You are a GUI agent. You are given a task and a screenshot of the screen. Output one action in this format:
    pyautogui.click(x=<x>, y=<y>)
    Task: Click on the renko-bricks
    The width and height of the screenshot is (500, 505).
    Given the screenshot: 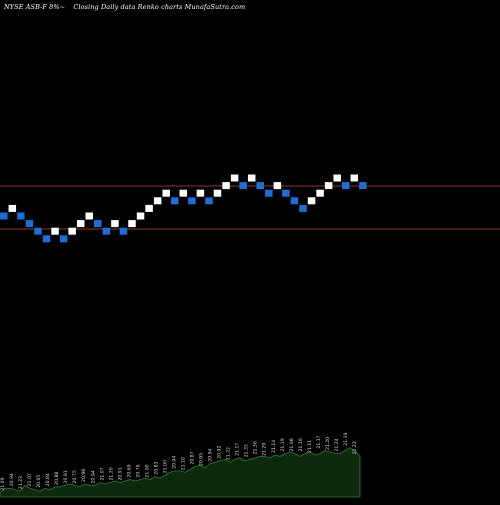 What is the action you would take?
    pyautogui.click(x=183, y=208)
    